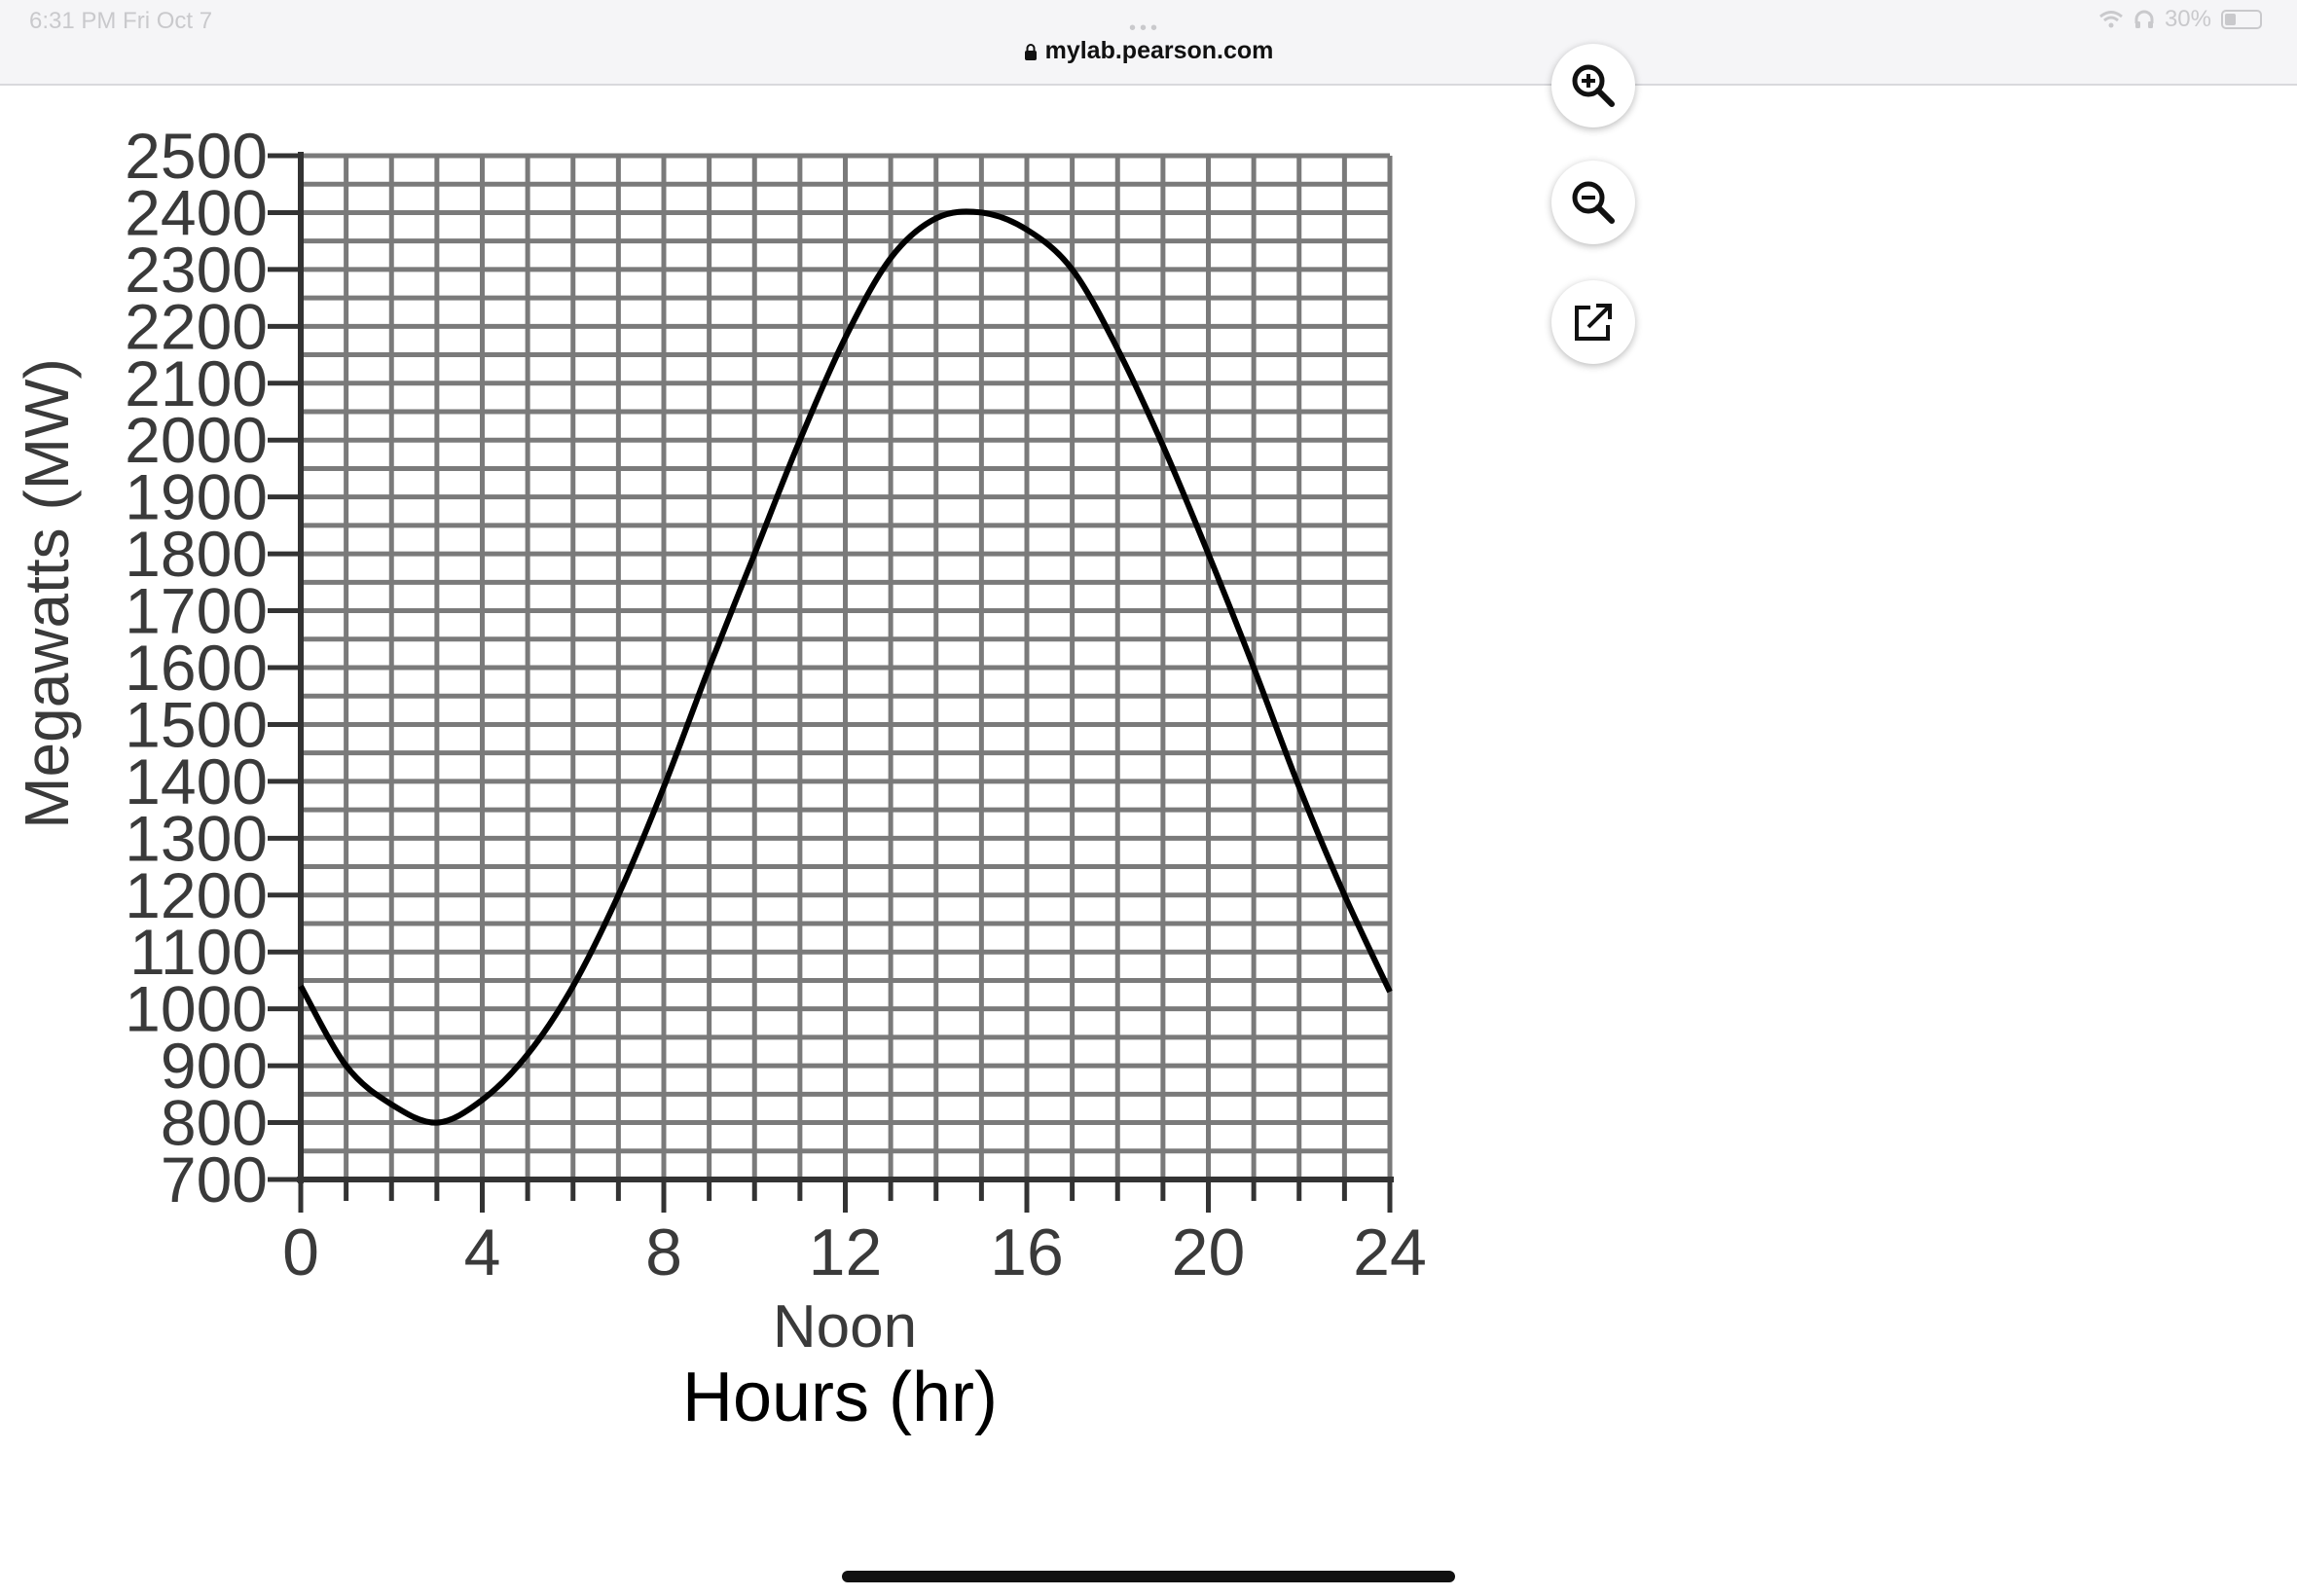 This screenshot has width=2297, height=1596. Describe the element at coordinates (300, 1252) in the screenshot. I see `x-tick-label: 0` at that location.